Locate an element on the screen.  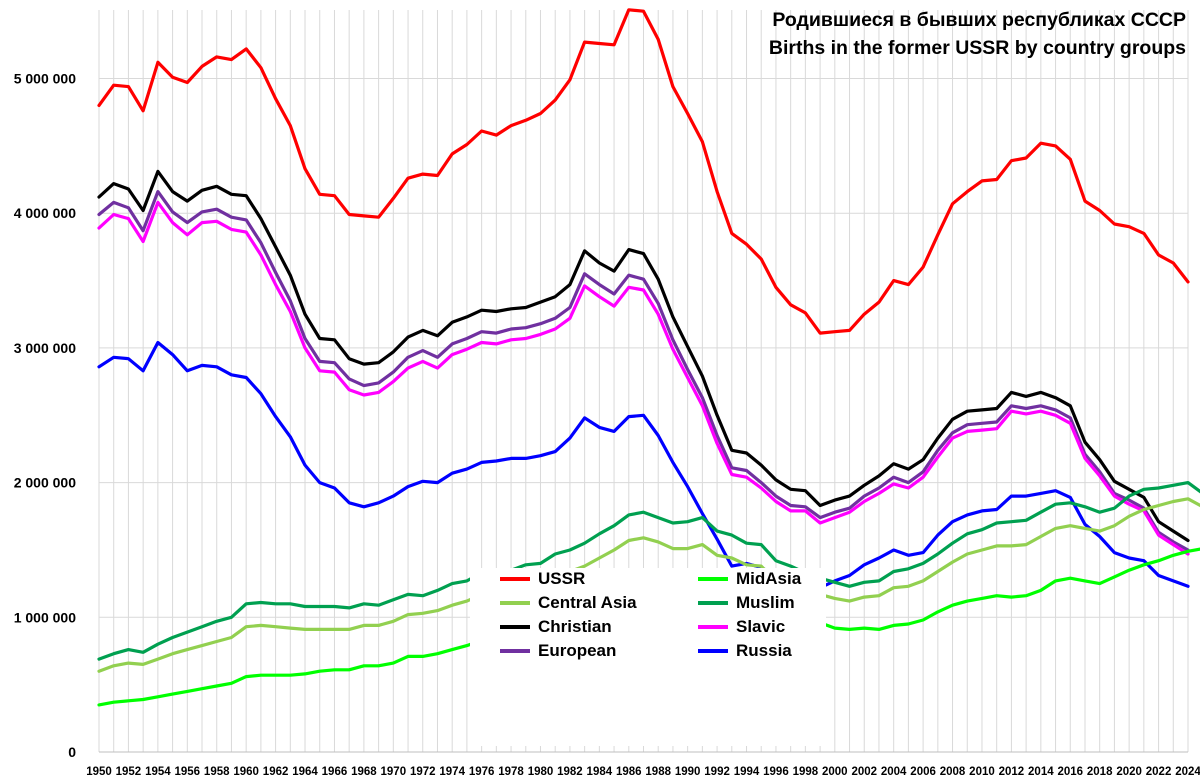
x-tick-label: 1972 is located at coordinates (423, 772).